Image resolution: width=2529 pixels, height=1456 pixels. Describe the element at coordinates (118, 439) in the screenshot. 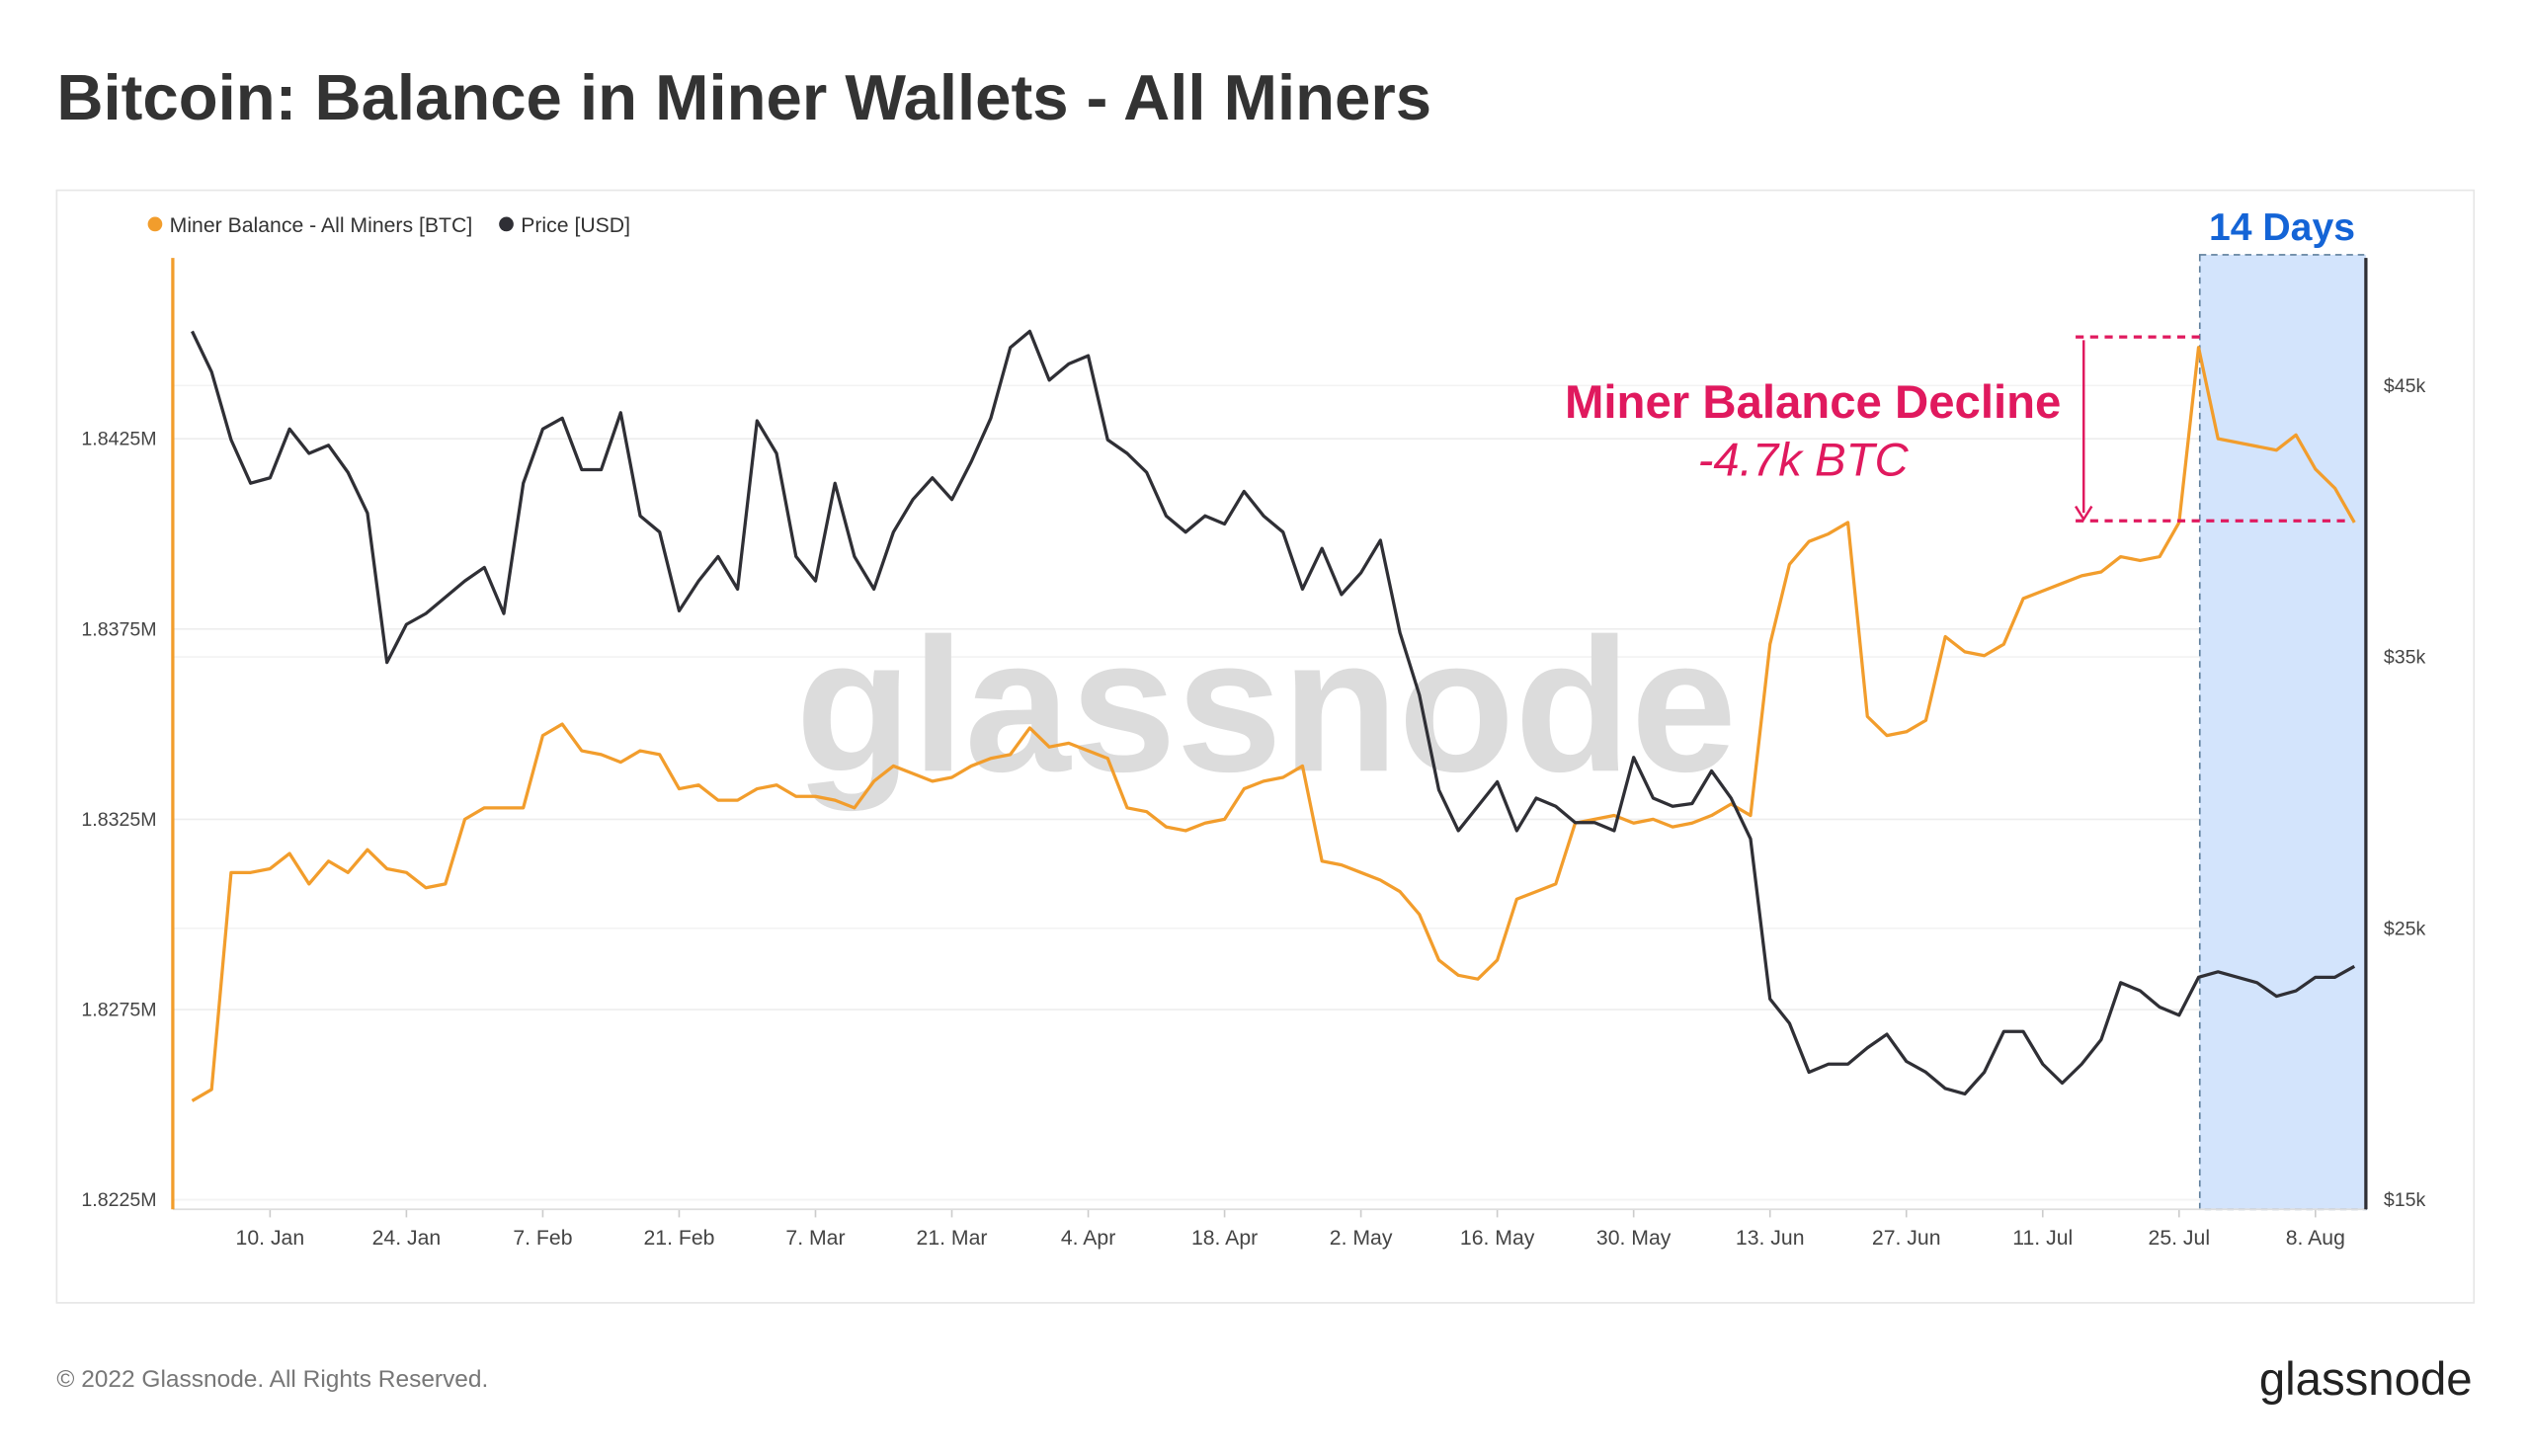

I see `y-tick-label: 1.8425M` at that location.